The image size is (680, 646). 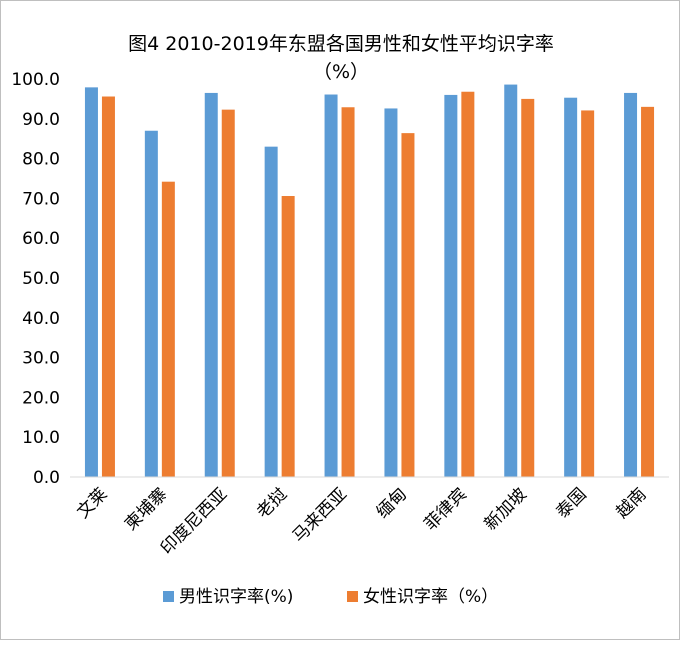 What do you see at coordinates (272, 503) in the screenshot?
I see `x-category-label: 老挝` at bounding box center [272, 503].